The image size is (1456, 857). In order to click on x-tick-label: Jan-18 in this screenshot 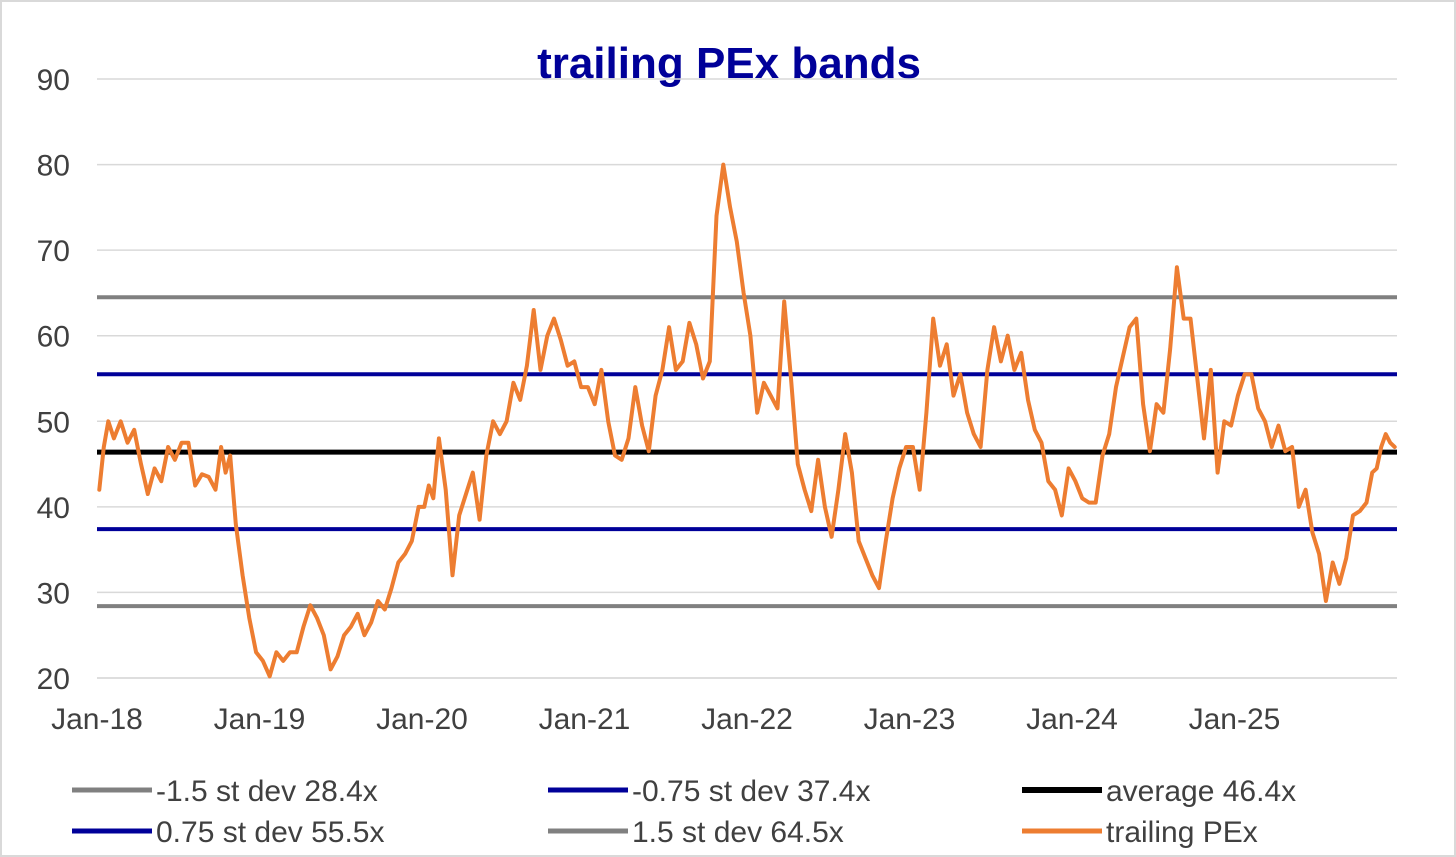, I will do `click(97, 719)`.